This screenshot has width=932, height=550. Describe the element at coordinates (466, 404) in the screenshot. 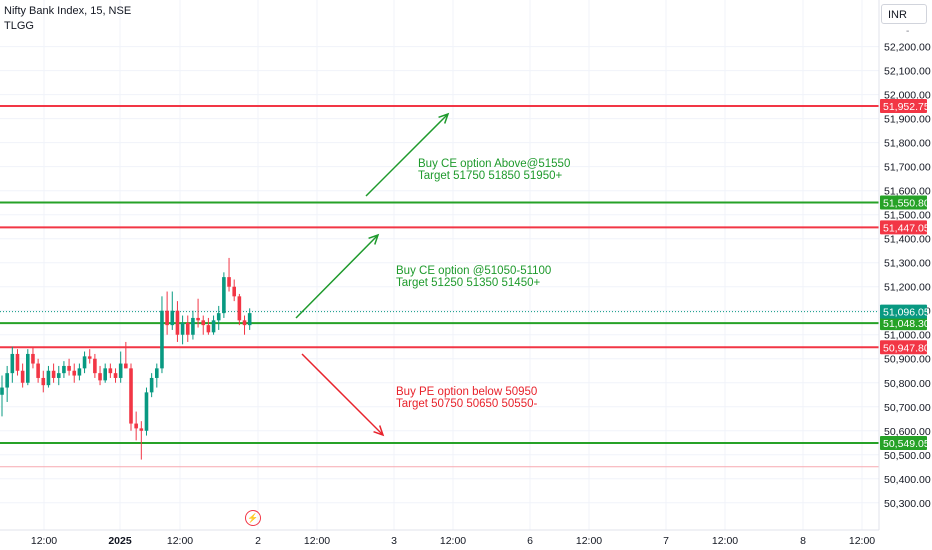

I see `annotation-line2: Target 50750 50650 50550-` at that location.